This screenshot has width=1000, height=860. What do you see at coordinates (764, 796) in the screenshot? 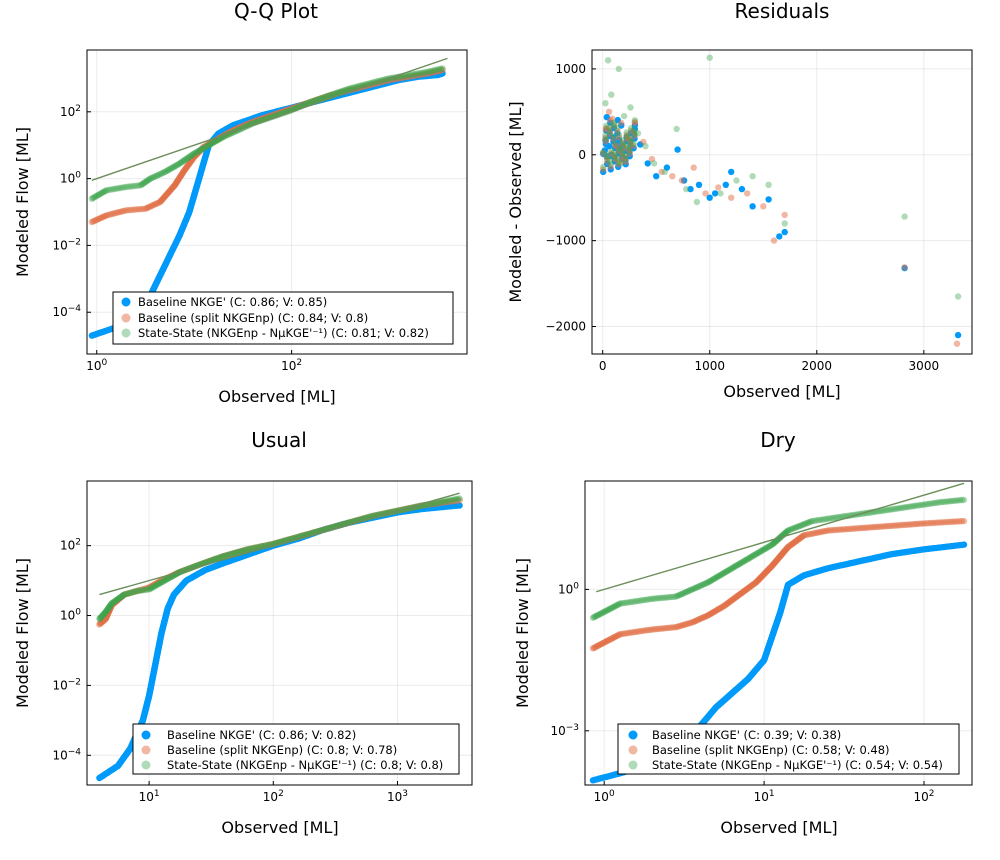
I see `x-tick-label-dry-1: 101` at bounding box center [764, 796].